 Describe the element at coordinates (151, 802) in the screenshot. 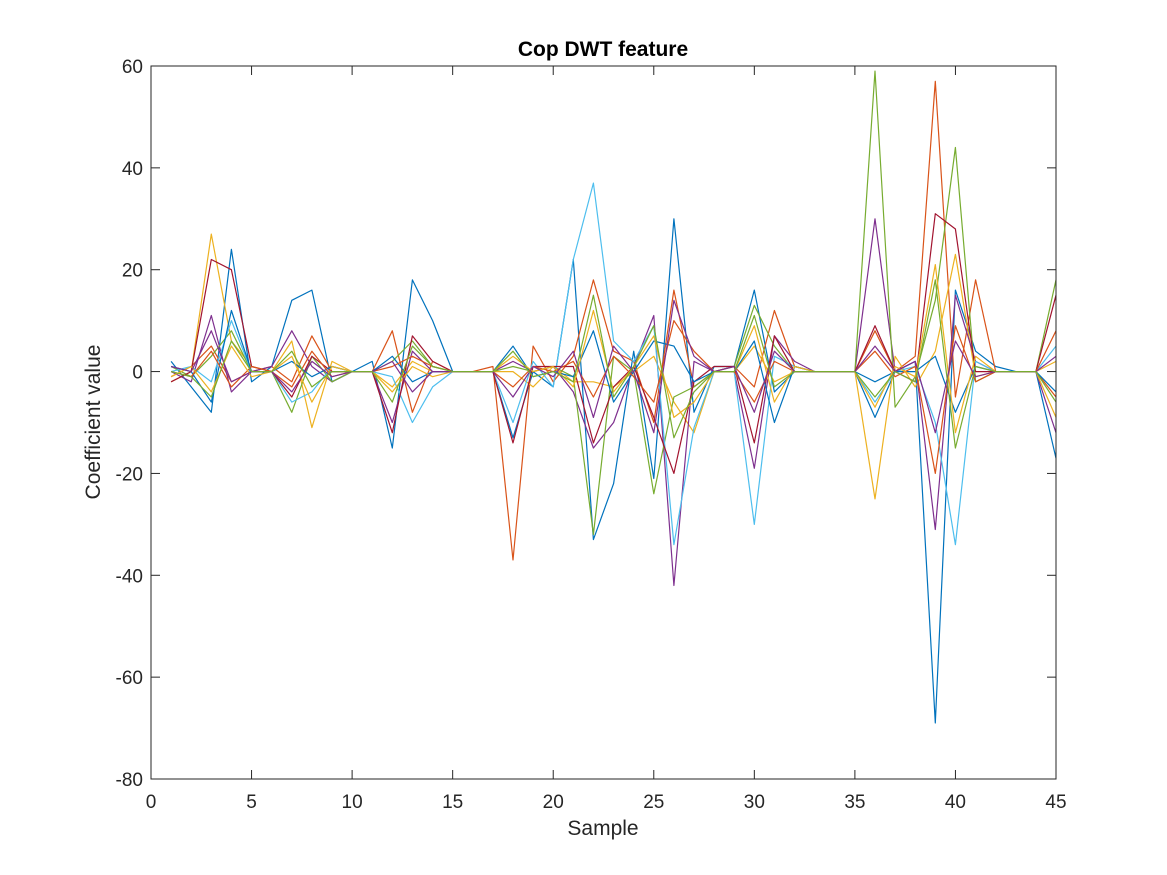

I see `x-tick-label: 0` at that location.